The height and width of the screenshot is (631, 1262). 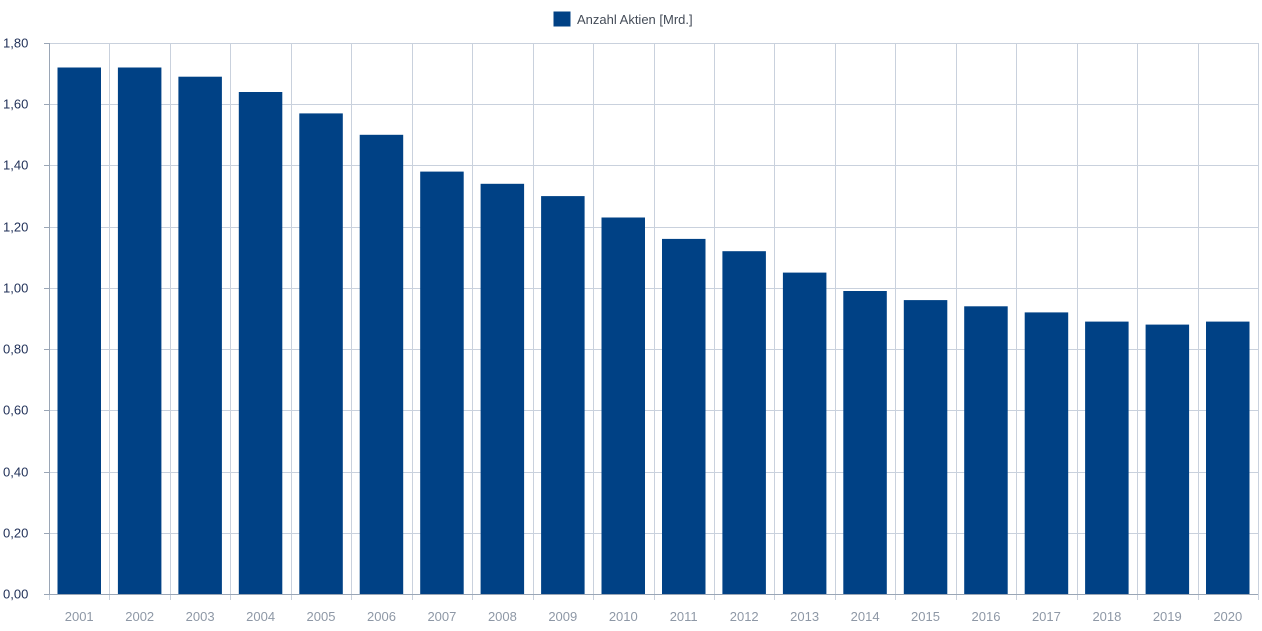 I want to click on x-tick-label: 2019, so click(x=1167, y=616).